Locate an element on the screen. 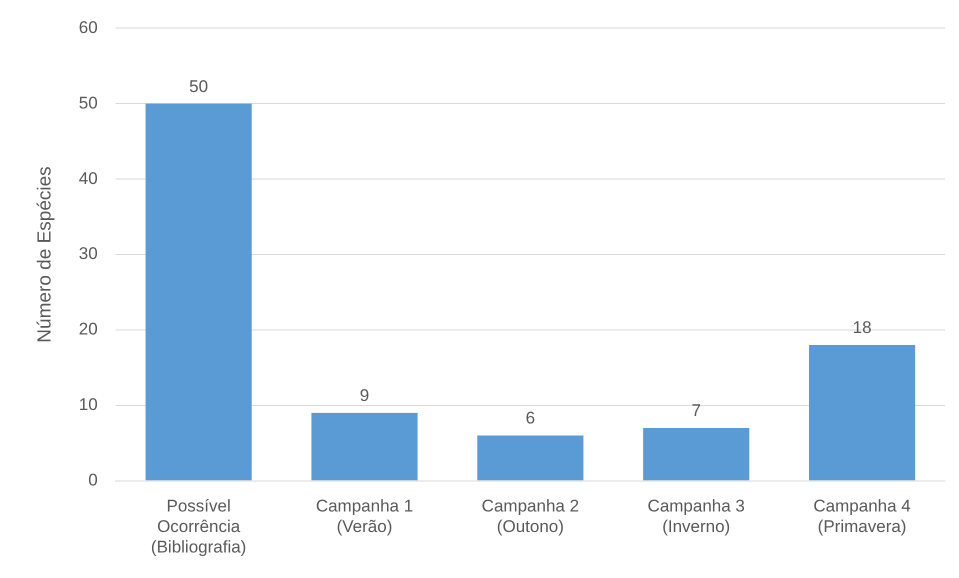 The image size is (959, 578). x-tick-label: Campanha 2 (Outono) is located at coordinates (531, 516).